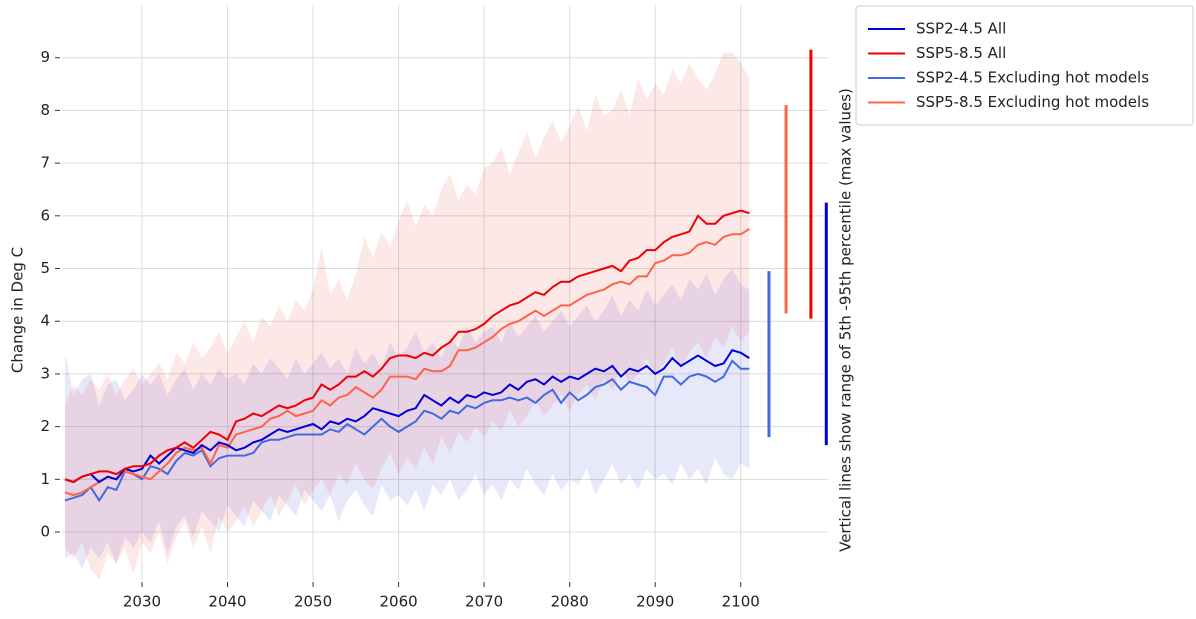 The image size is (1196, 619). Describe the element at coordinates (399, 602) in the screenshot. I see `x-tick-label: 2060` at that location.